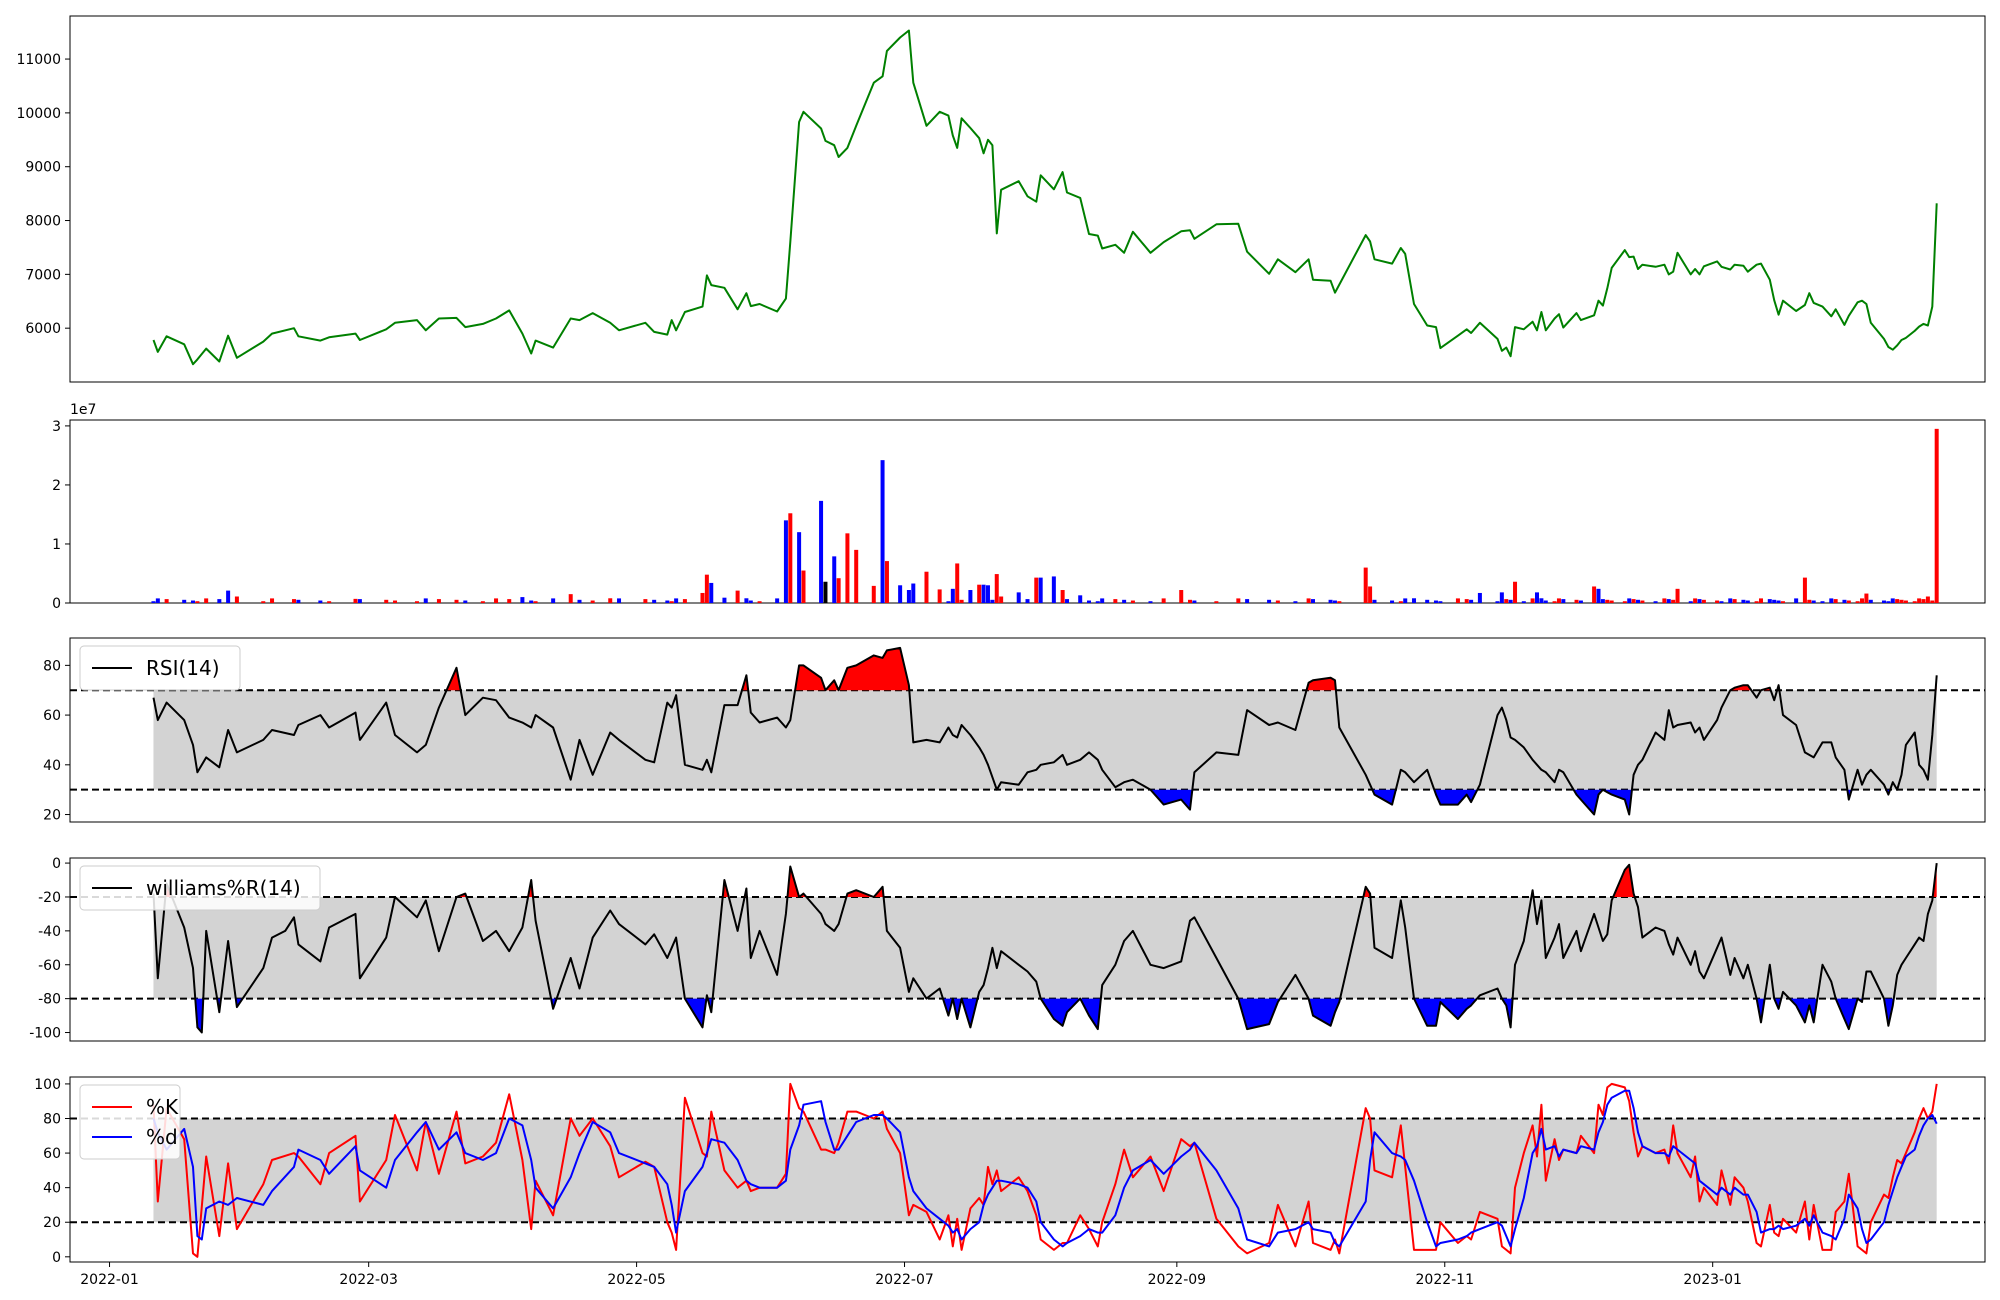 Image resolution: width=2000 pixels, height=1300 pixels. Describe the element at coordinates (52, 716) in the screenshot. I see `rsi-ytick-label: 60` at that location.